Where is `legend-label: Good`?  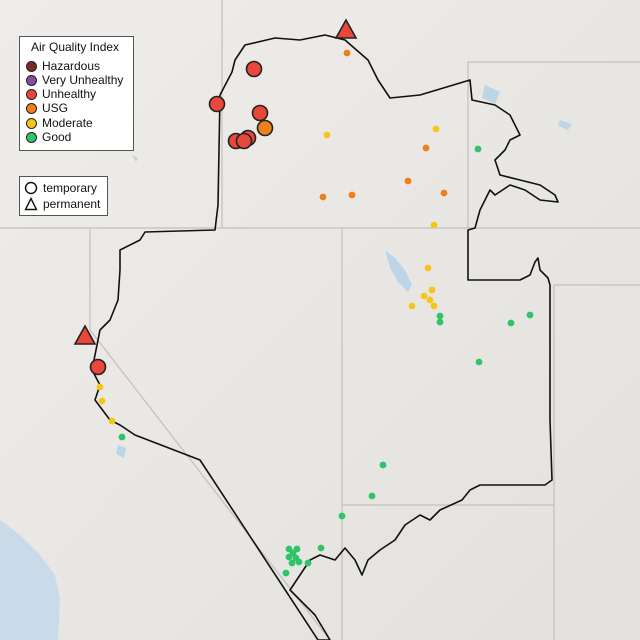 legend-label: Good is located at coordinates (57, 137).